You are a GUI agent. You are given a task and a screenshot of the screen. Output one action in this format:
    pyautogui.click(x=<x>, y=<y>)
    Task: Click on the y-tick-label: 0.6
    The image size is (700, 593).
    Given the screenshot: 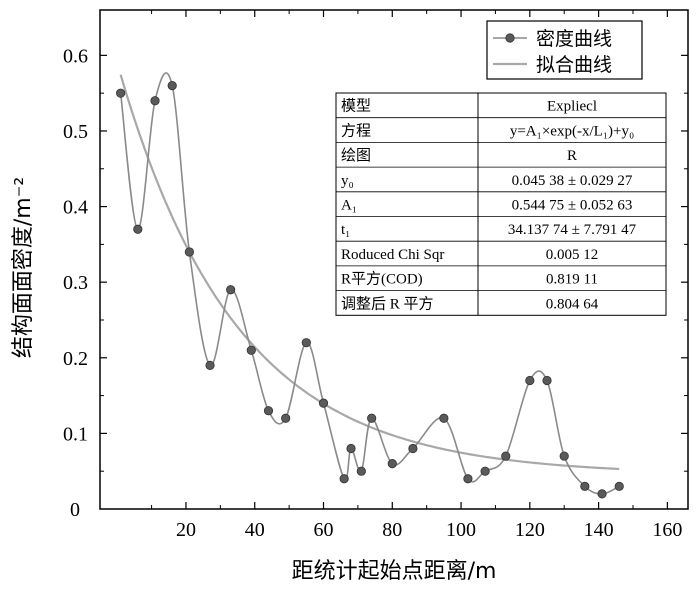 What is the action you would take?
    pyautogui.click(x=75, y=56)
    